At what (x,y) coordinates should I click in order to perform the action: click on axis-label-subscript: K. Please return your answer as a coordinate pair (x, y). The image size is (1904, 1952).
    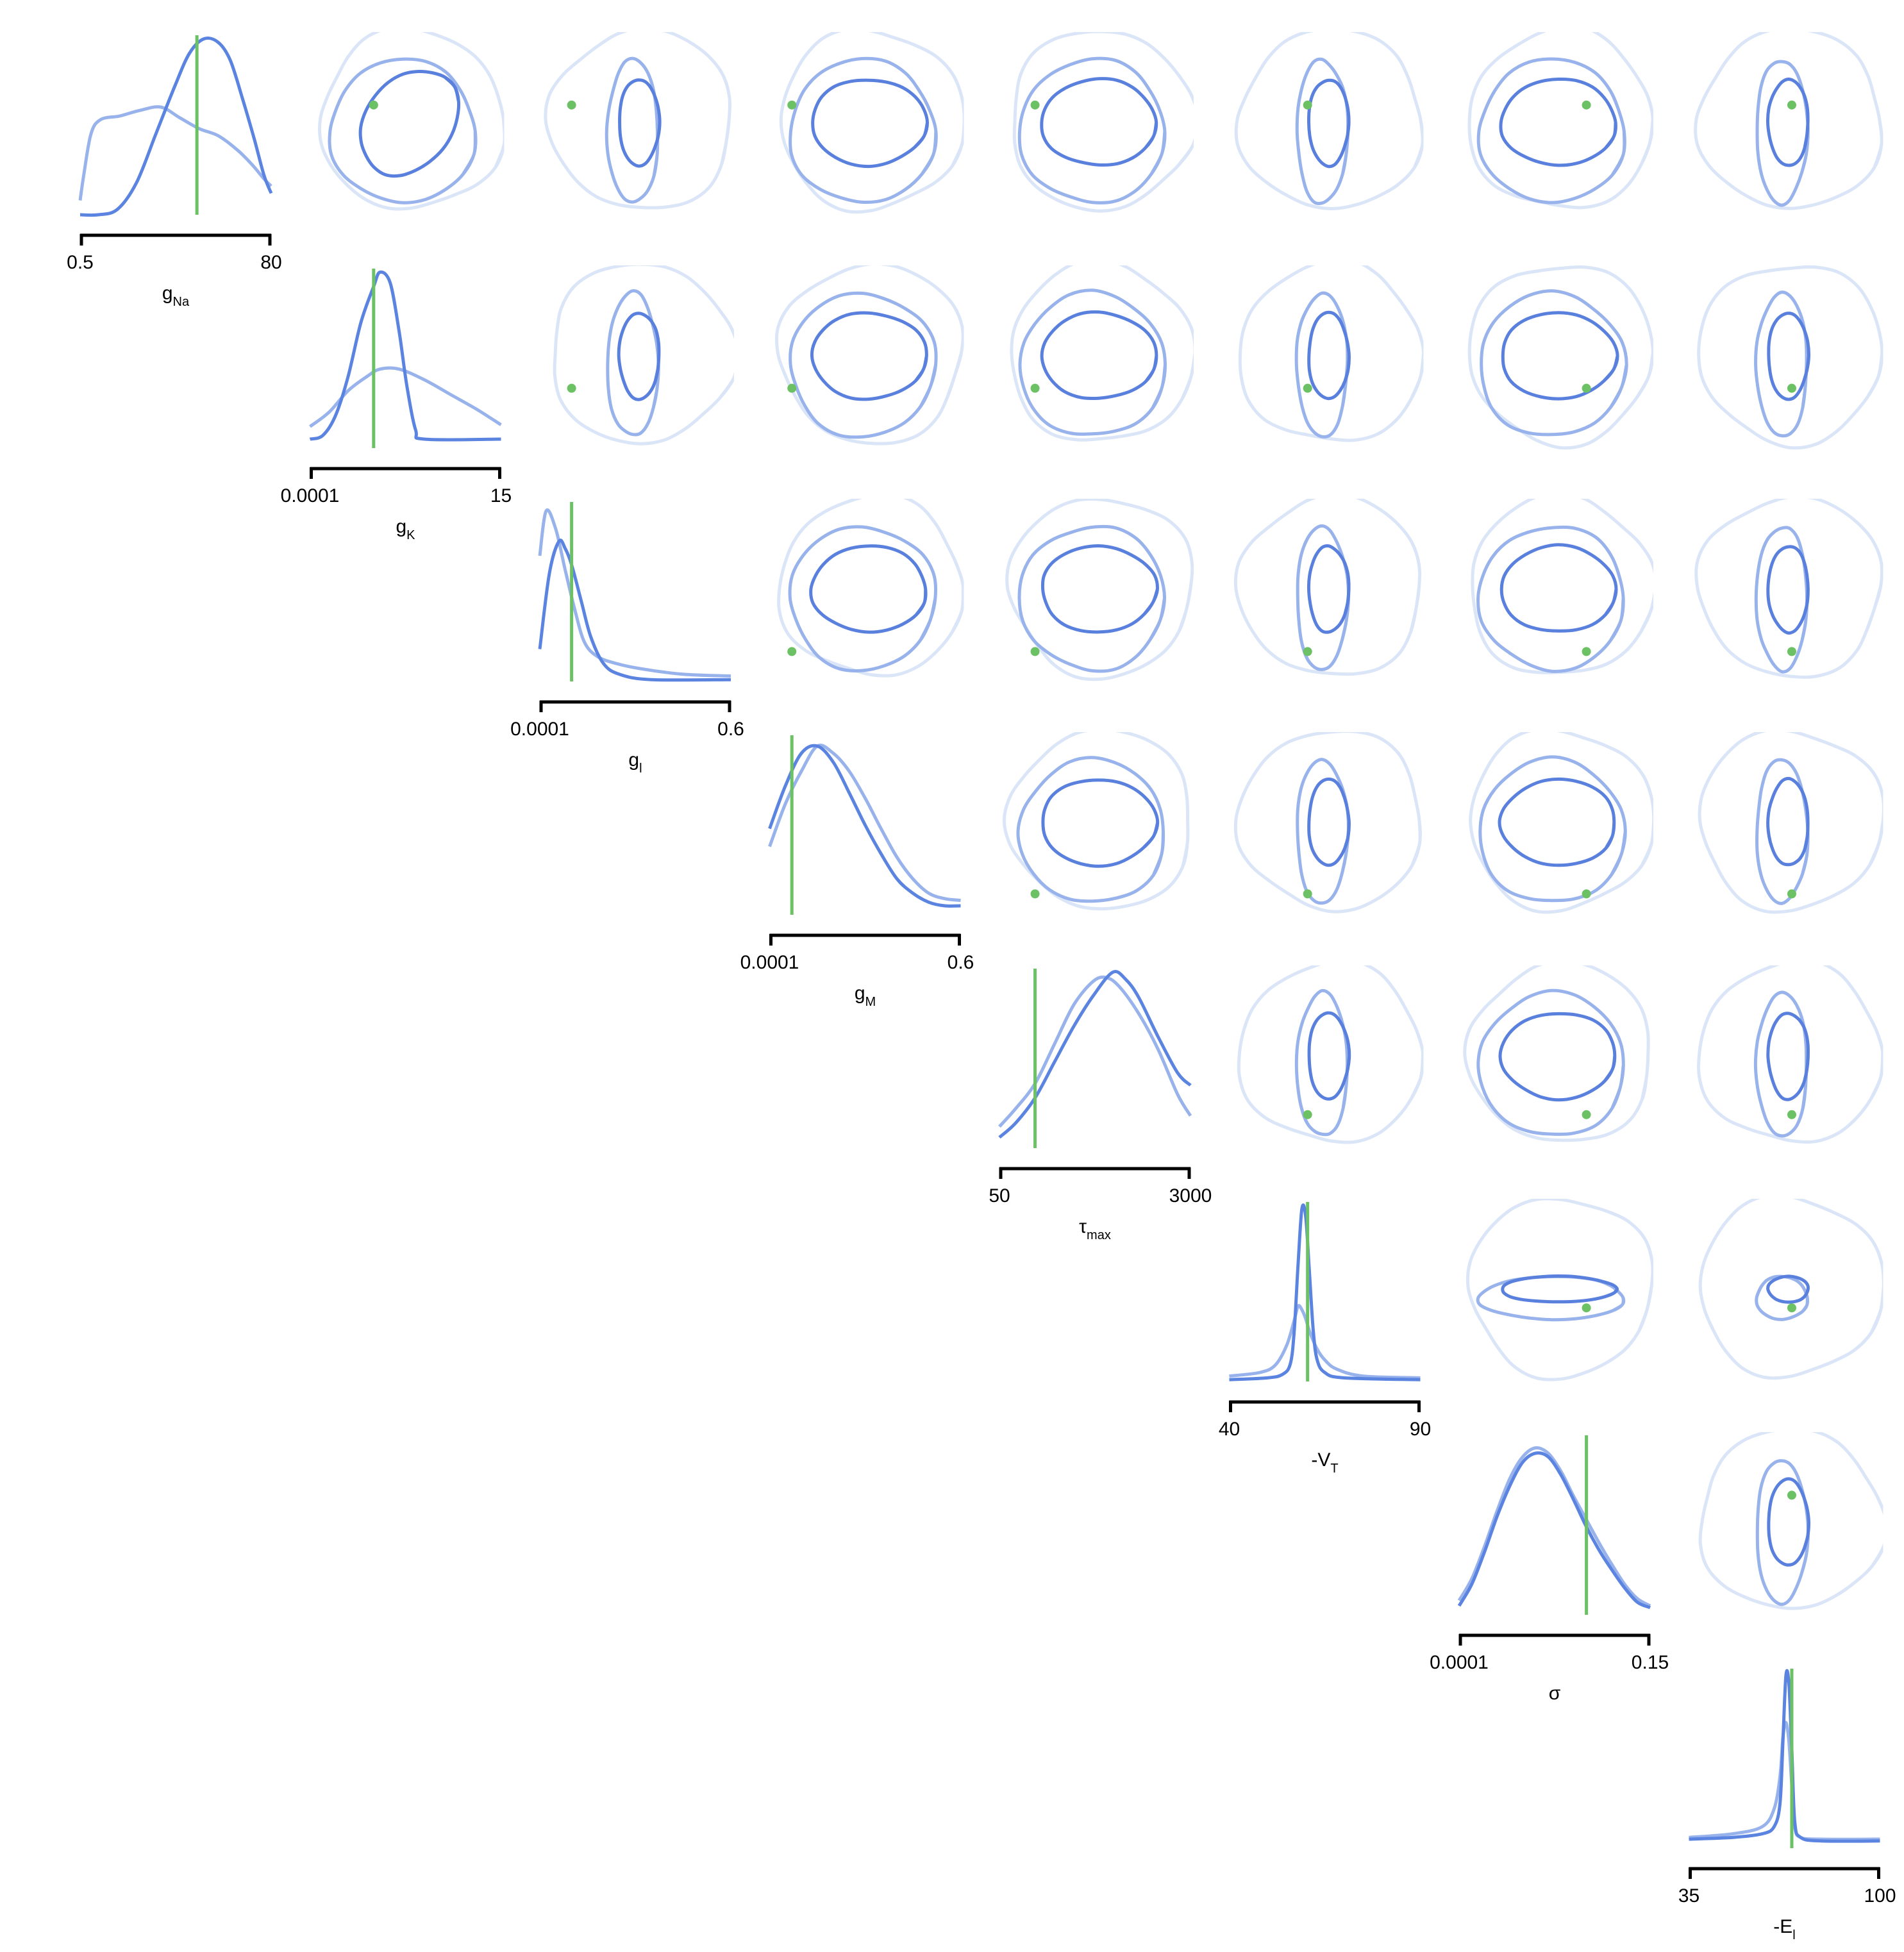
    Looking at the image, I should click on (410, 535).